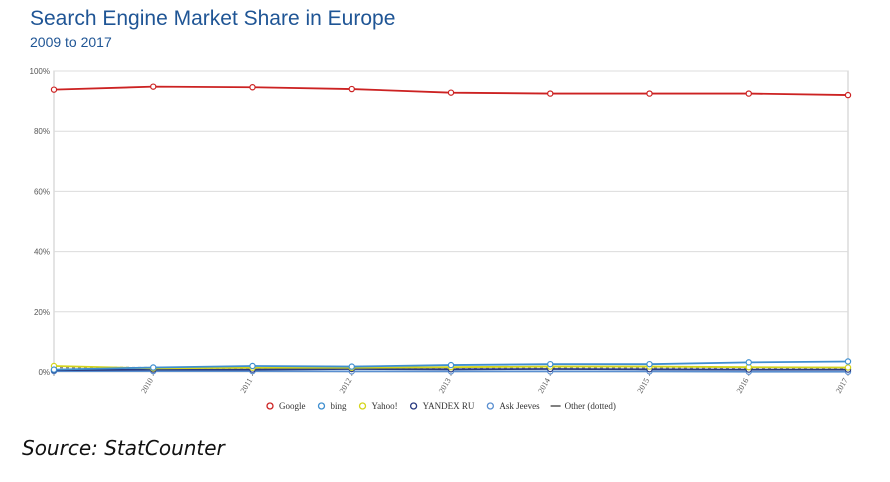 The image size is (890, 482). Describe the element at coordinates (490, 406) in the screenshot. I see `legend-marker-ask-jeeves` at that location.